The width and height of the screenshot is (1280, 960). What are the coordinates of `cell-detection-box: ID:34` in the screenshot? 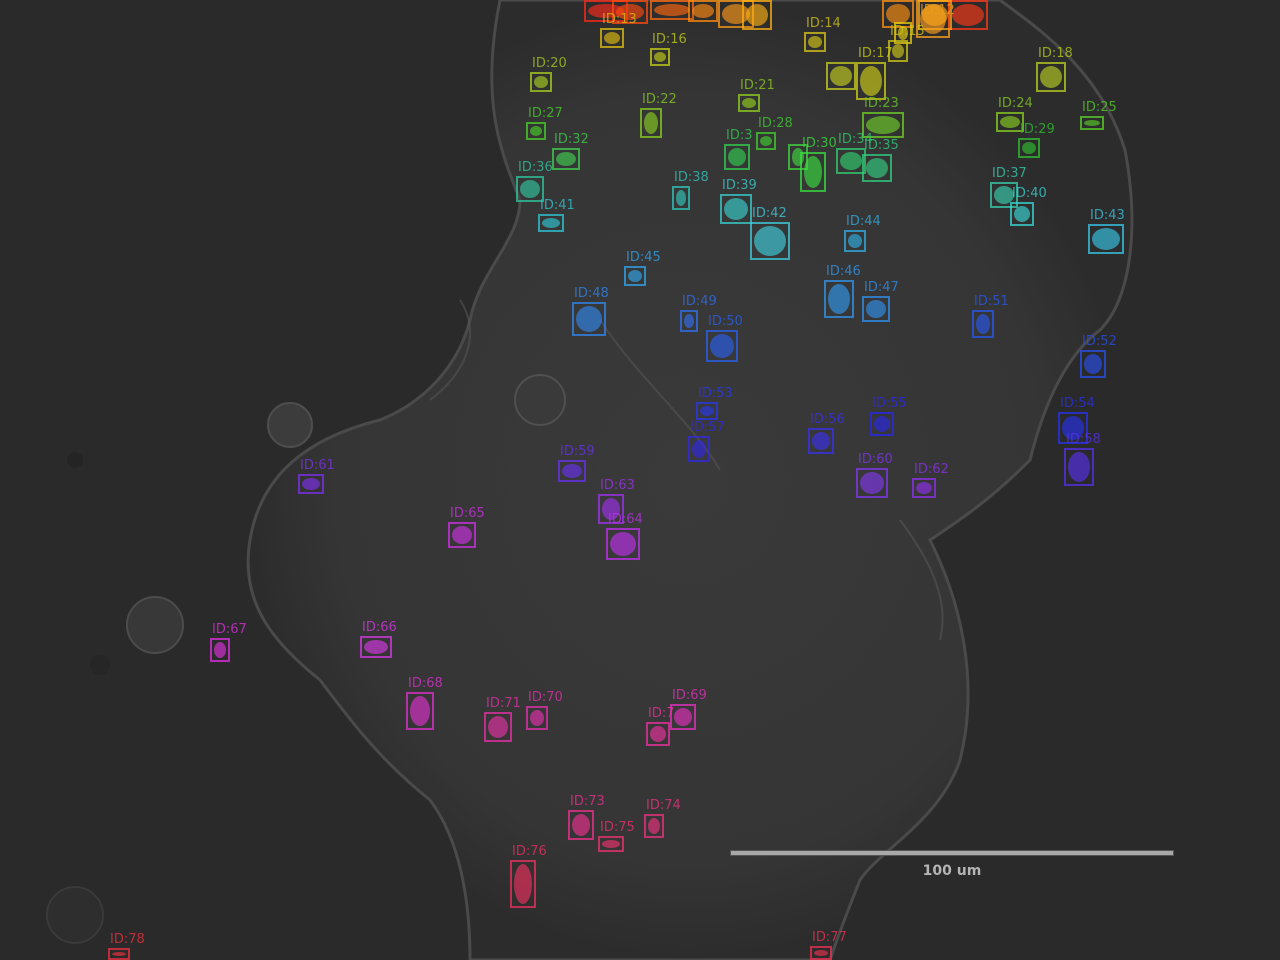 It's located at (854, 153).